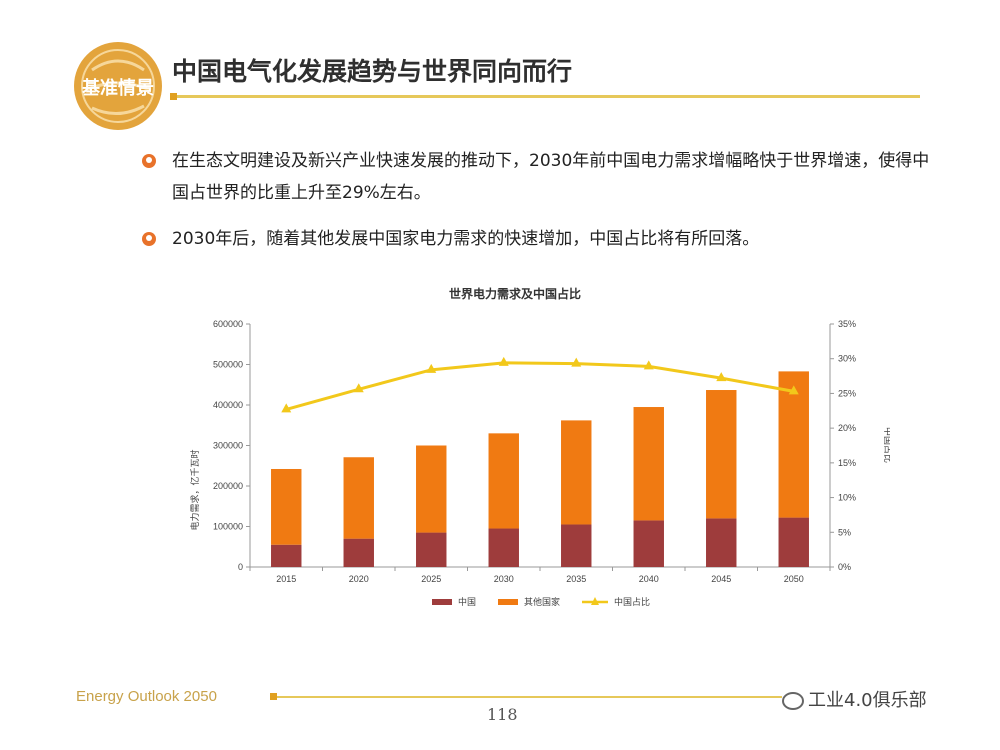 This screenshot has width=1000, height=750. What do you see at coordinates (502, 714) in the screenshot?
I see `page-number: 118` at bounding box center [502, 714].